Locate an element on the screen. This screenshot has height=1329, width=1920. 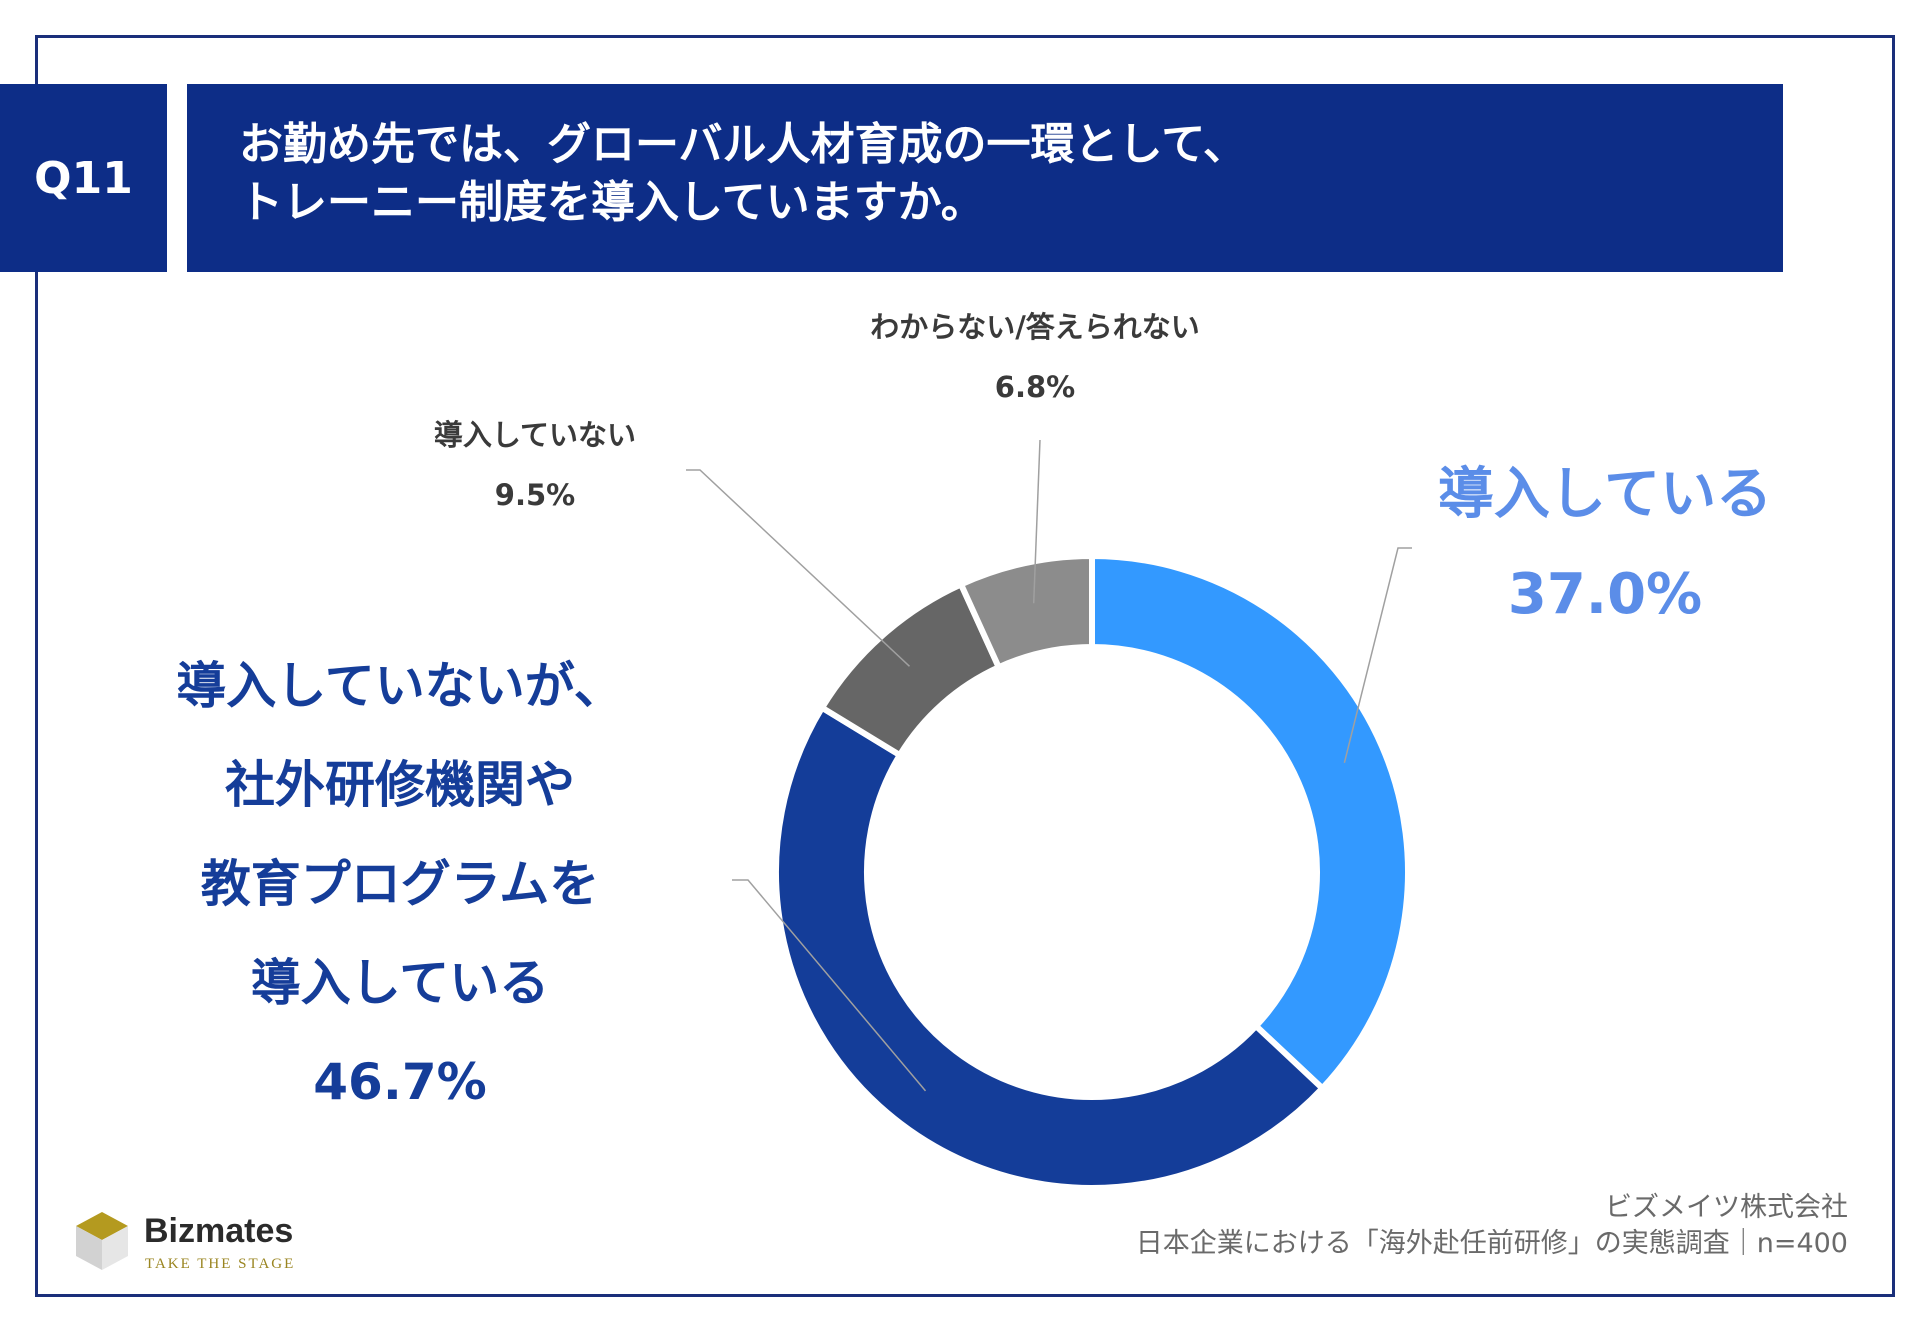
leader-line-external-programs is located at coordinates (829, 985).